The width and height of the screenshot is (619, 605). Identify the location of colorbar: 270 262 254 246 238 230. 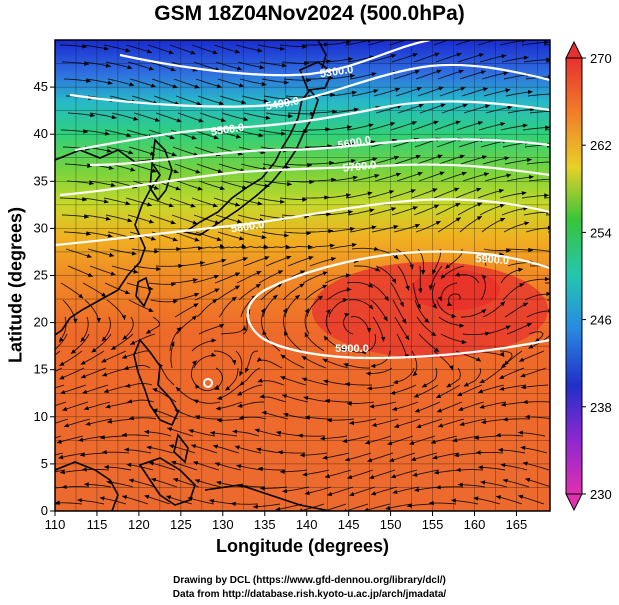
(588, 276).